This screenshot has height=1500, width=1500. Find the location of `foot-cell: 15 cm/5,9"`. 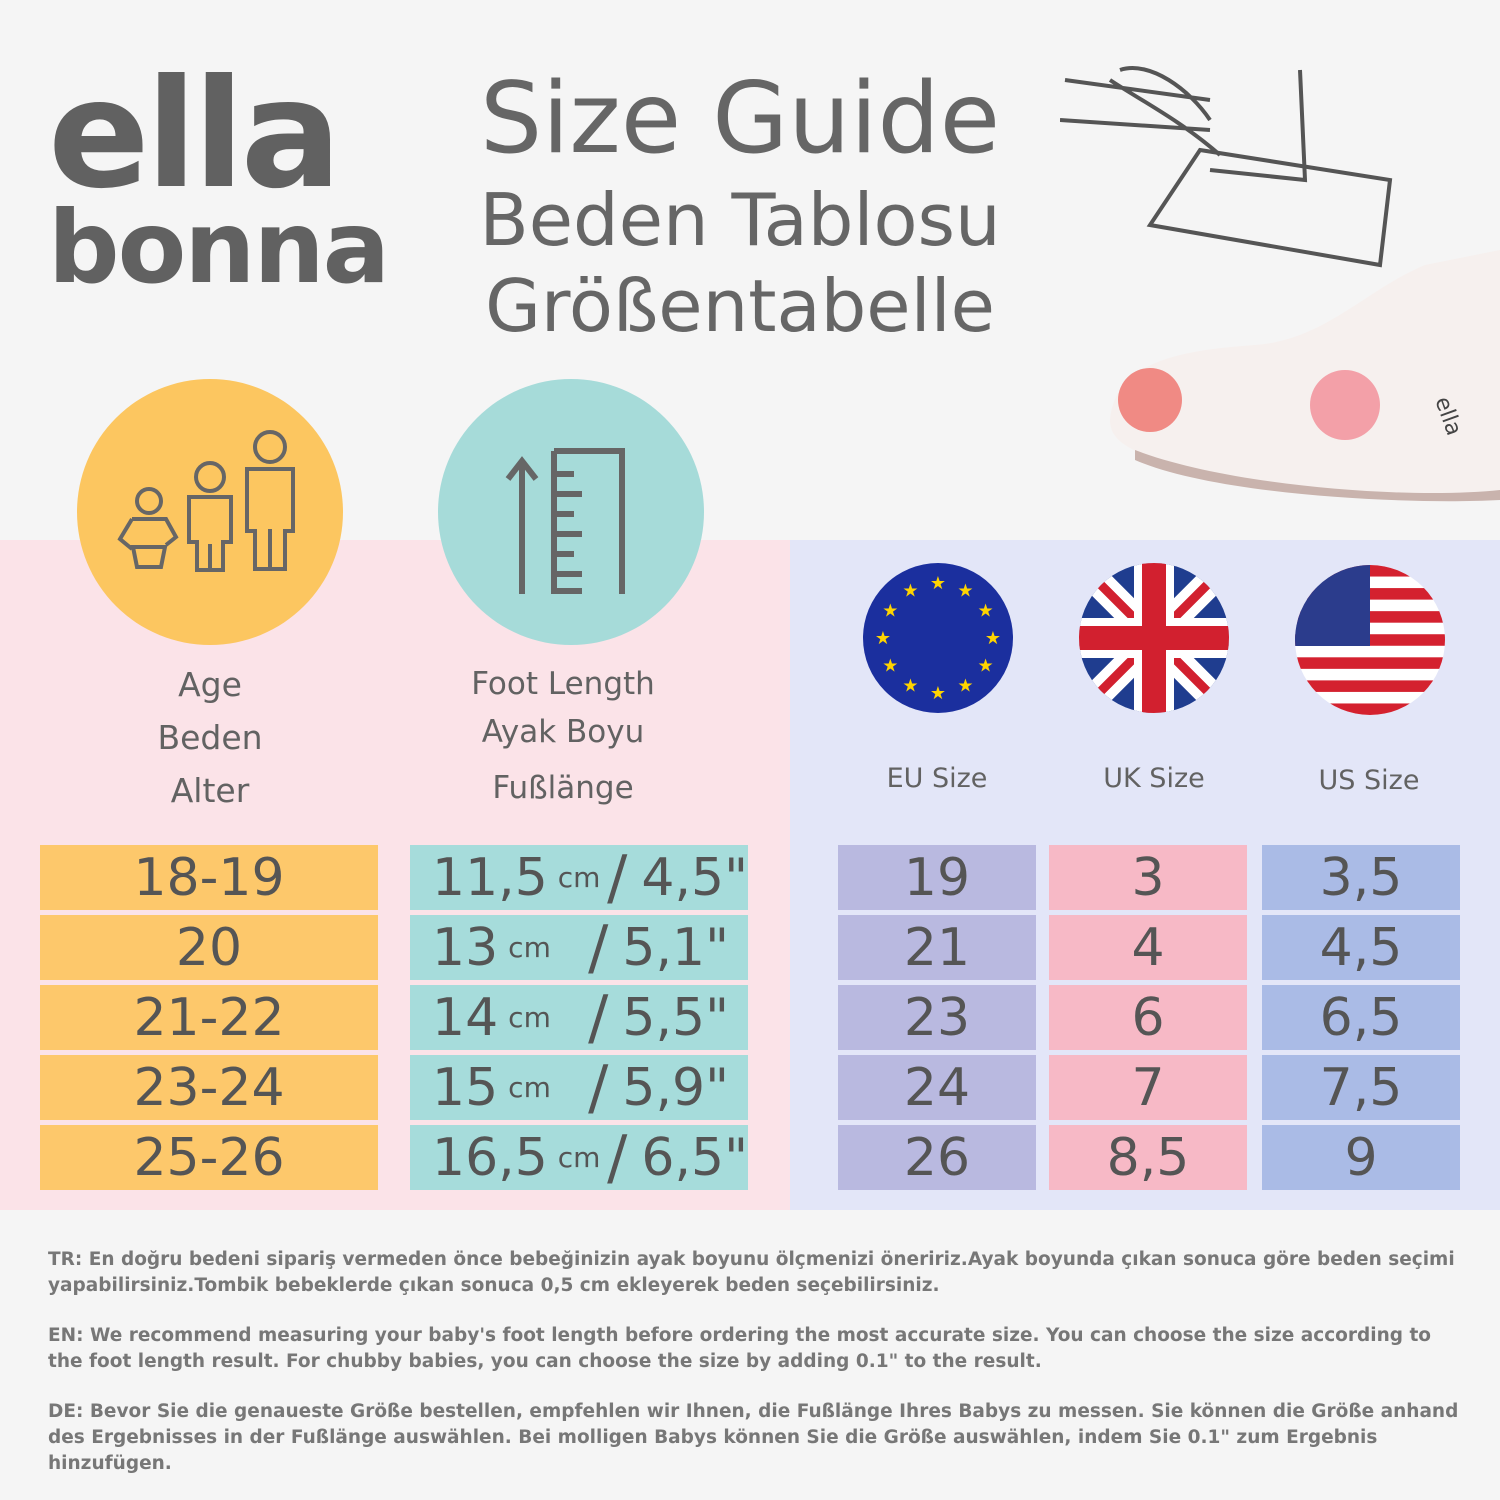

foot-cell: 15 cm/5,9" is located at coordinates (579, 1088).